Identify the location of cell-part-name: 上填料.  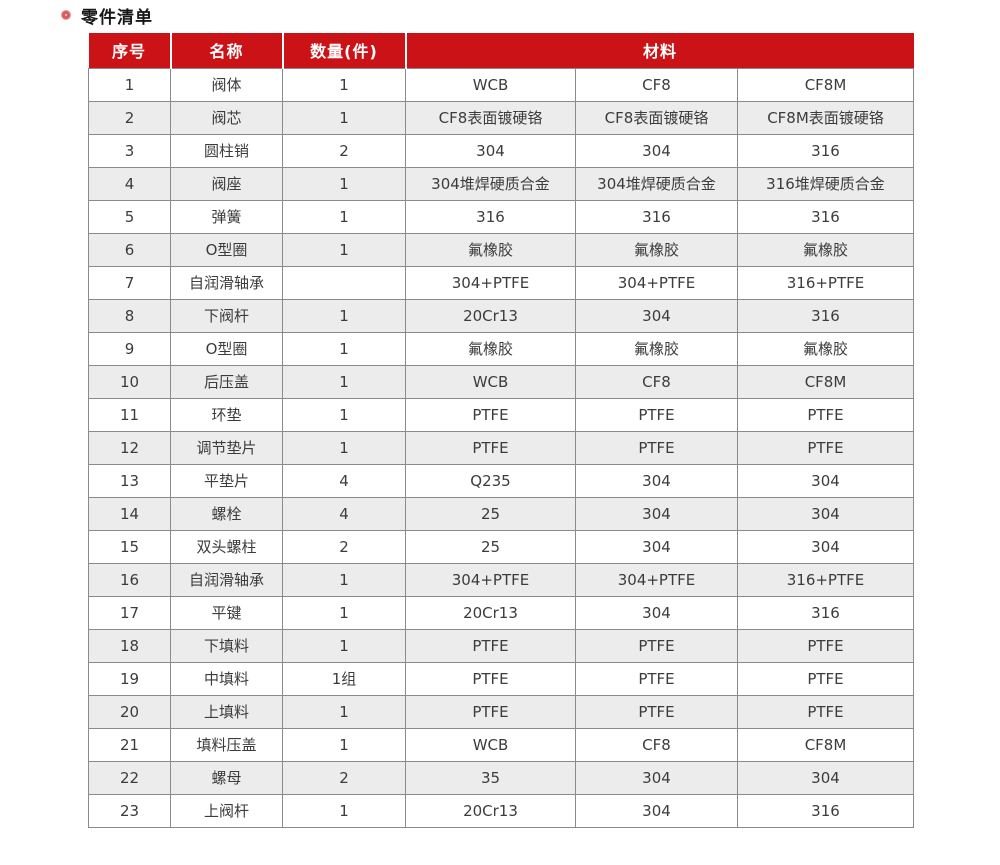
(226, 711).